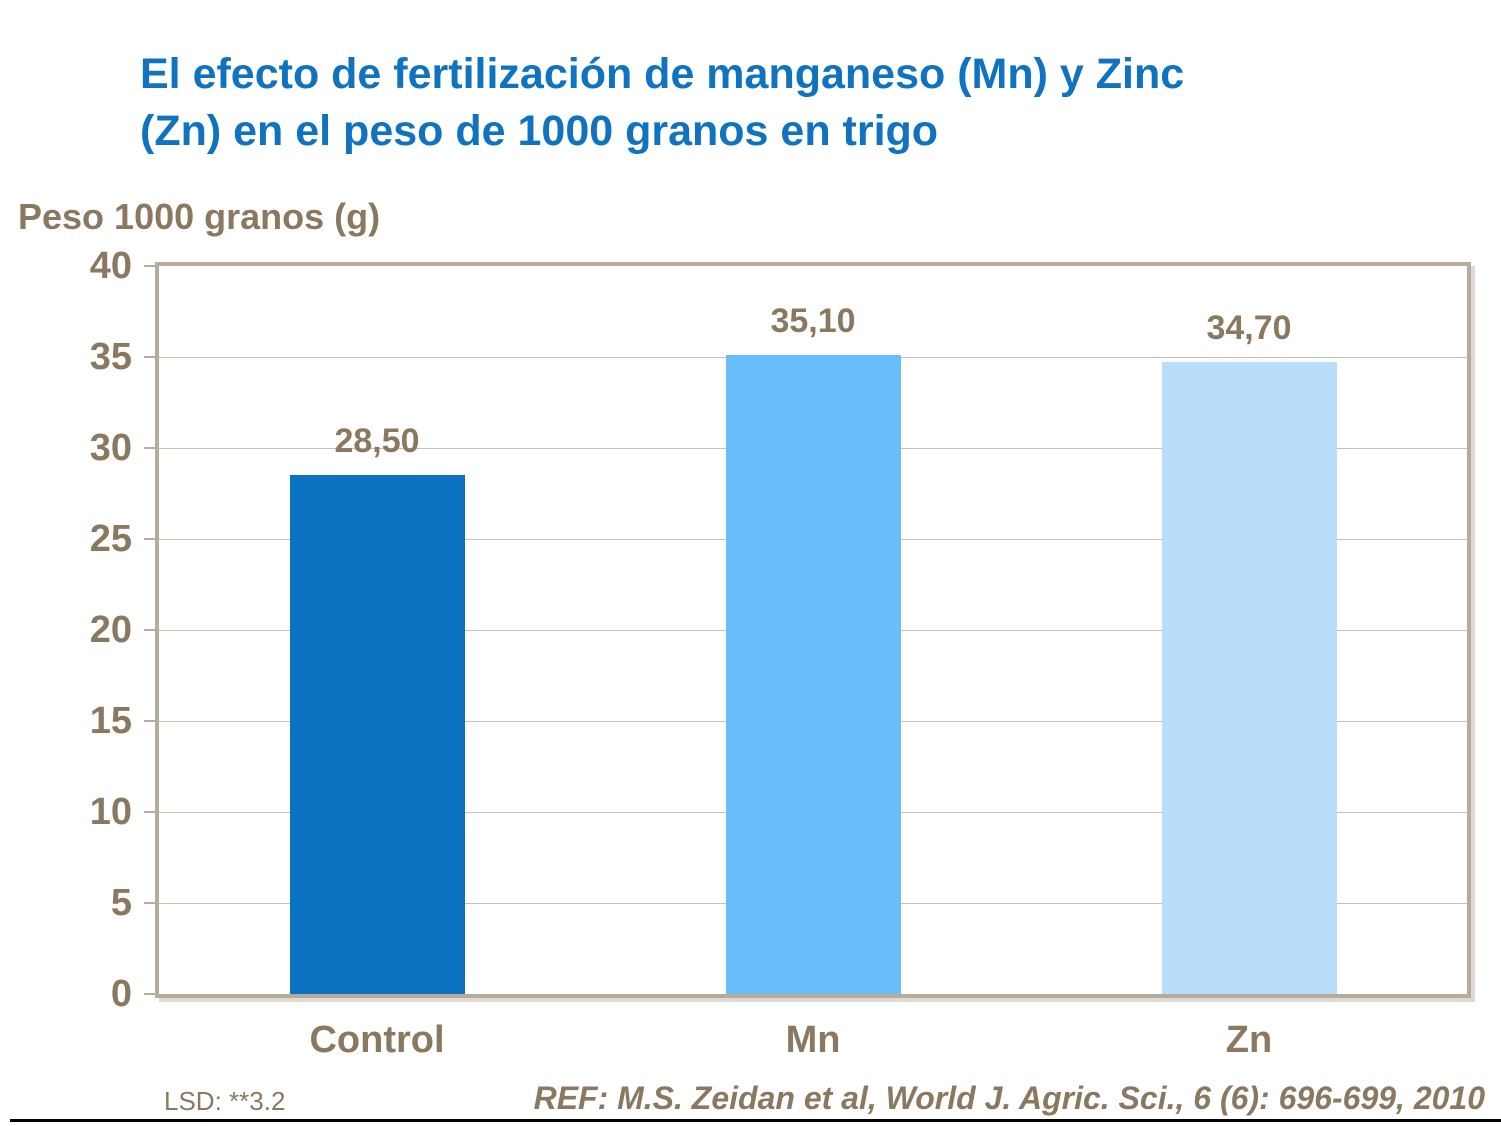 This screenshot has width=1501, height=1126. Describe the element at coordinates (813, 321) in the screenshot. I see `bar-value-label-mn: 35,10` at that location.